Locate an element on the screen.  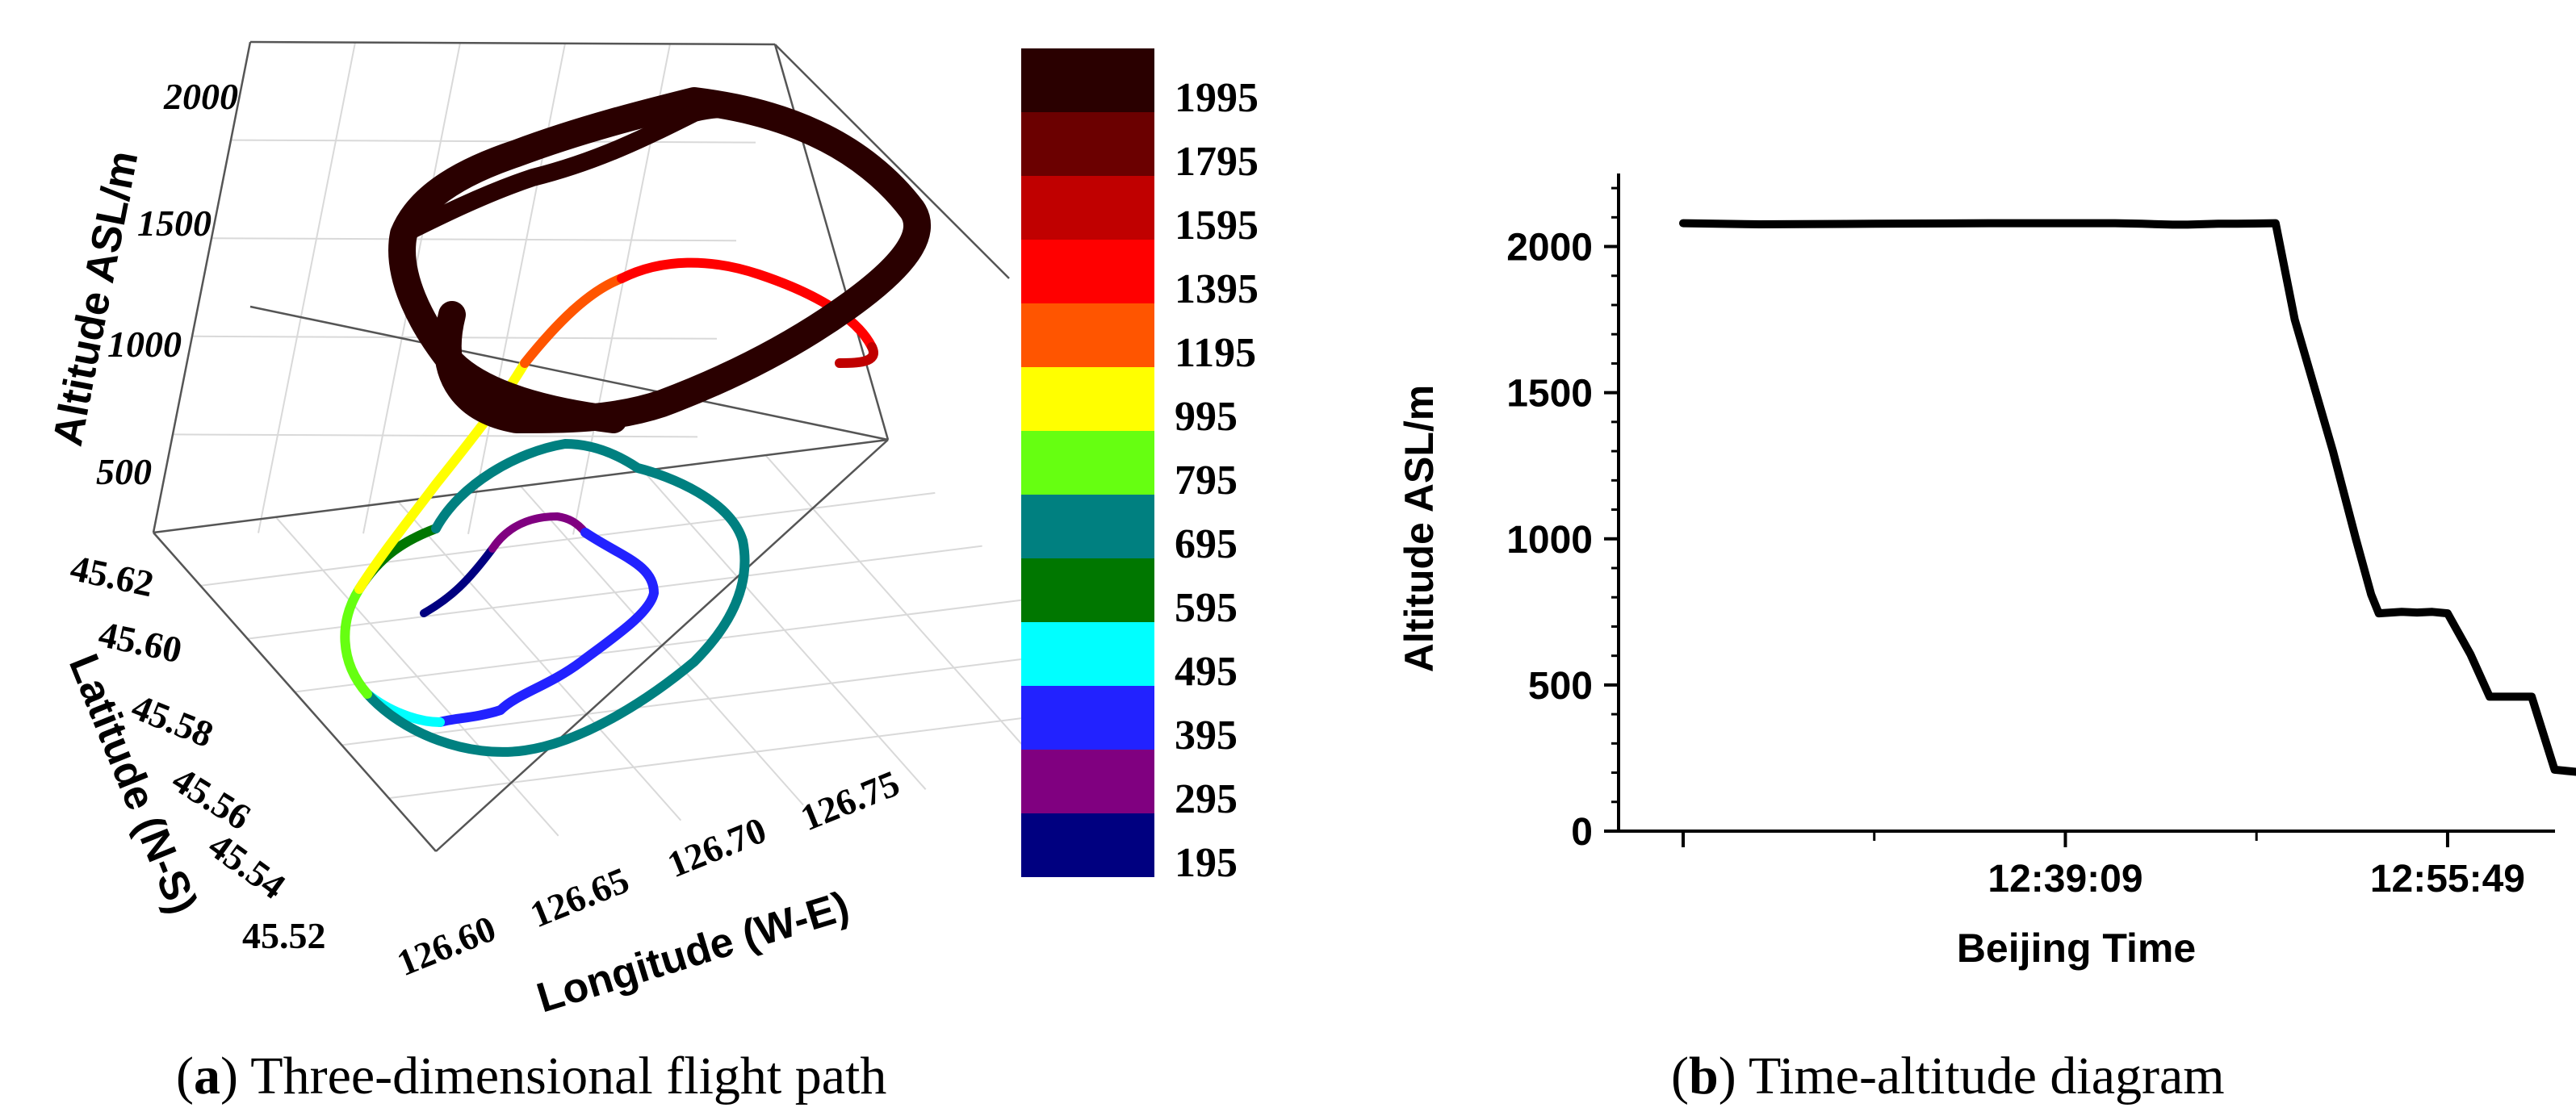
colorbar-label: 1995 is located at coordinates (1217, 98).